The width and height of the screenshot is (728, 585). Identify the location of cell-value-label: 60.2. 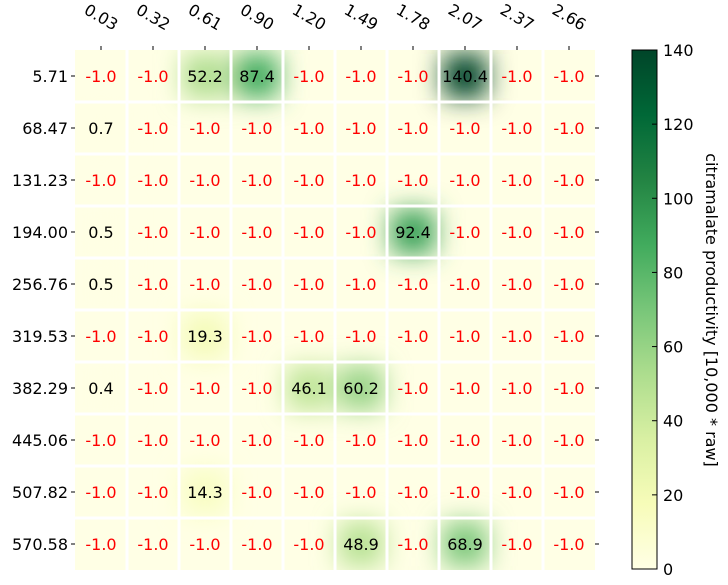
(361, 388).